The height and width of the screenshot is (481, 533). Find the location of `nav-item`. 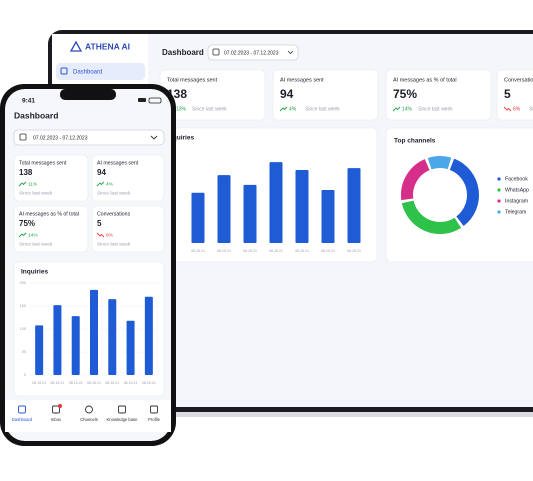

nav-item is located at coordinates (100, 71).